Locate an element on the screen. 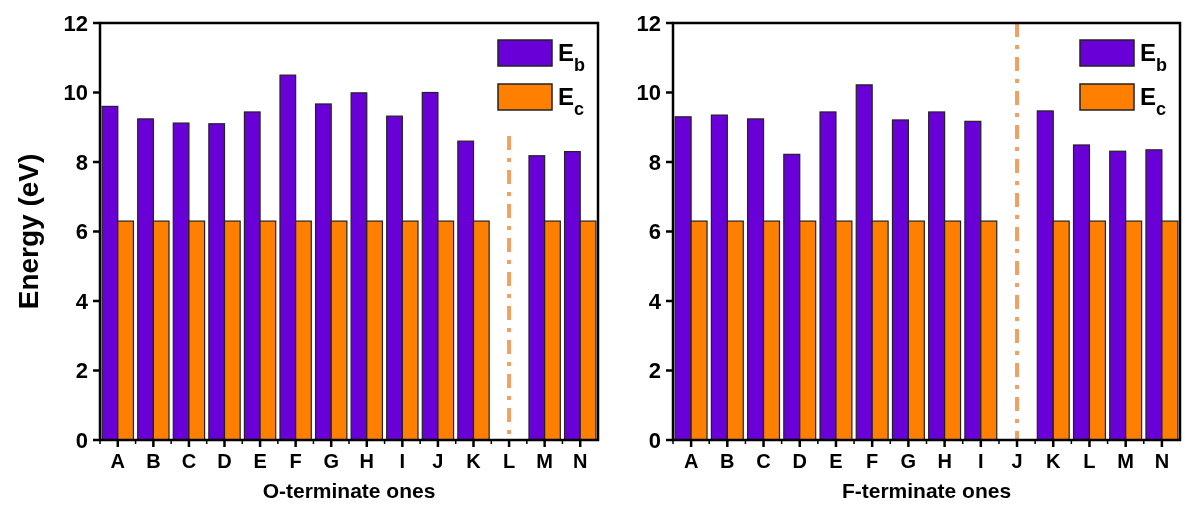 The image size is (1185, 516). x-axis-title: F-terminate ones is located at coordinates (926, 490).